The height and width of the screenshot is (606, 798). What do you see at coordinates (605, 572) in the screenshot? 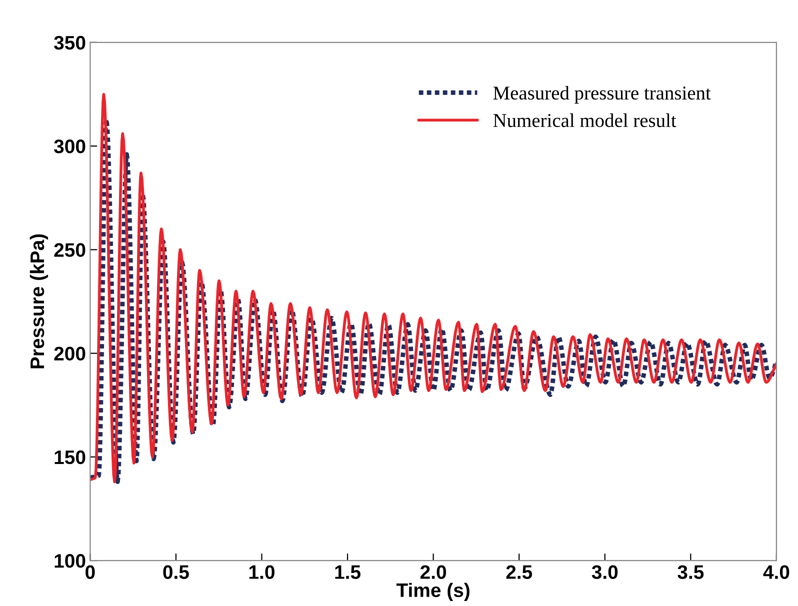
I see `x-tick-label: 3.0` at bounding box center [605, 572].